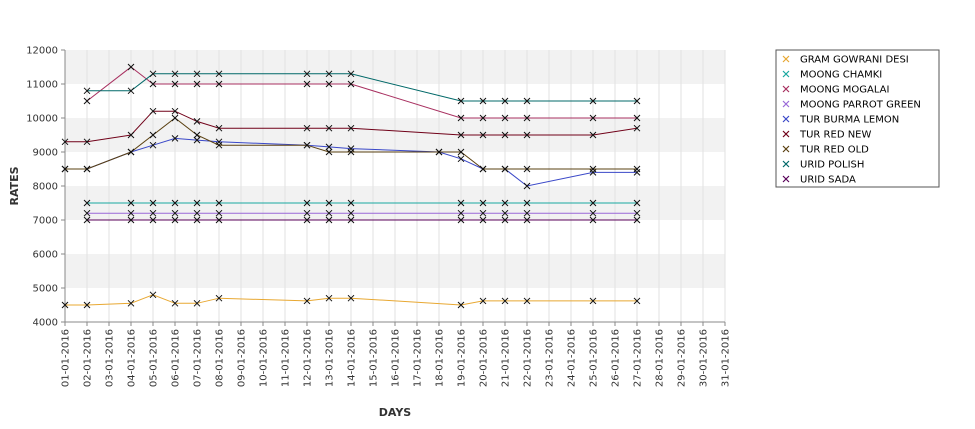 The height and width of the screenshot is (429, 975). What do you see at coordinates (45, 323) in the screenshot?
I see `y-tick-label: 4000` at bounding box center [45, 323].